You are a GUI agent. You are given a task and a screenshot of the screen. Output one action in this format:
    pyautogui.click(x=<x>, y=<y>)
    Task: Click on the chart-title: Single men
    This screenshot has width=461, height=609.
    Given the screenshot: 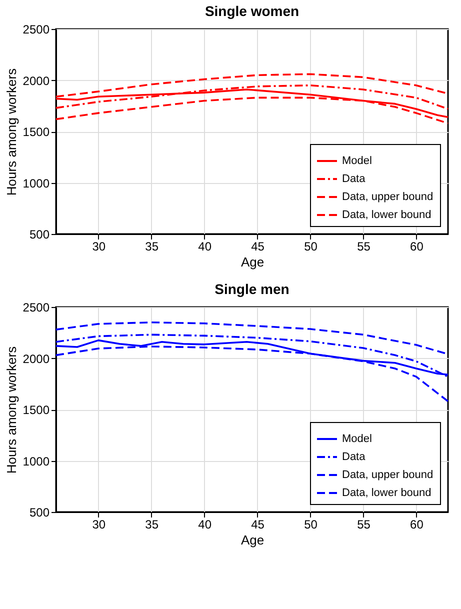 What is the action you would take?
    pyautogui.click(x=252, y=289)
    